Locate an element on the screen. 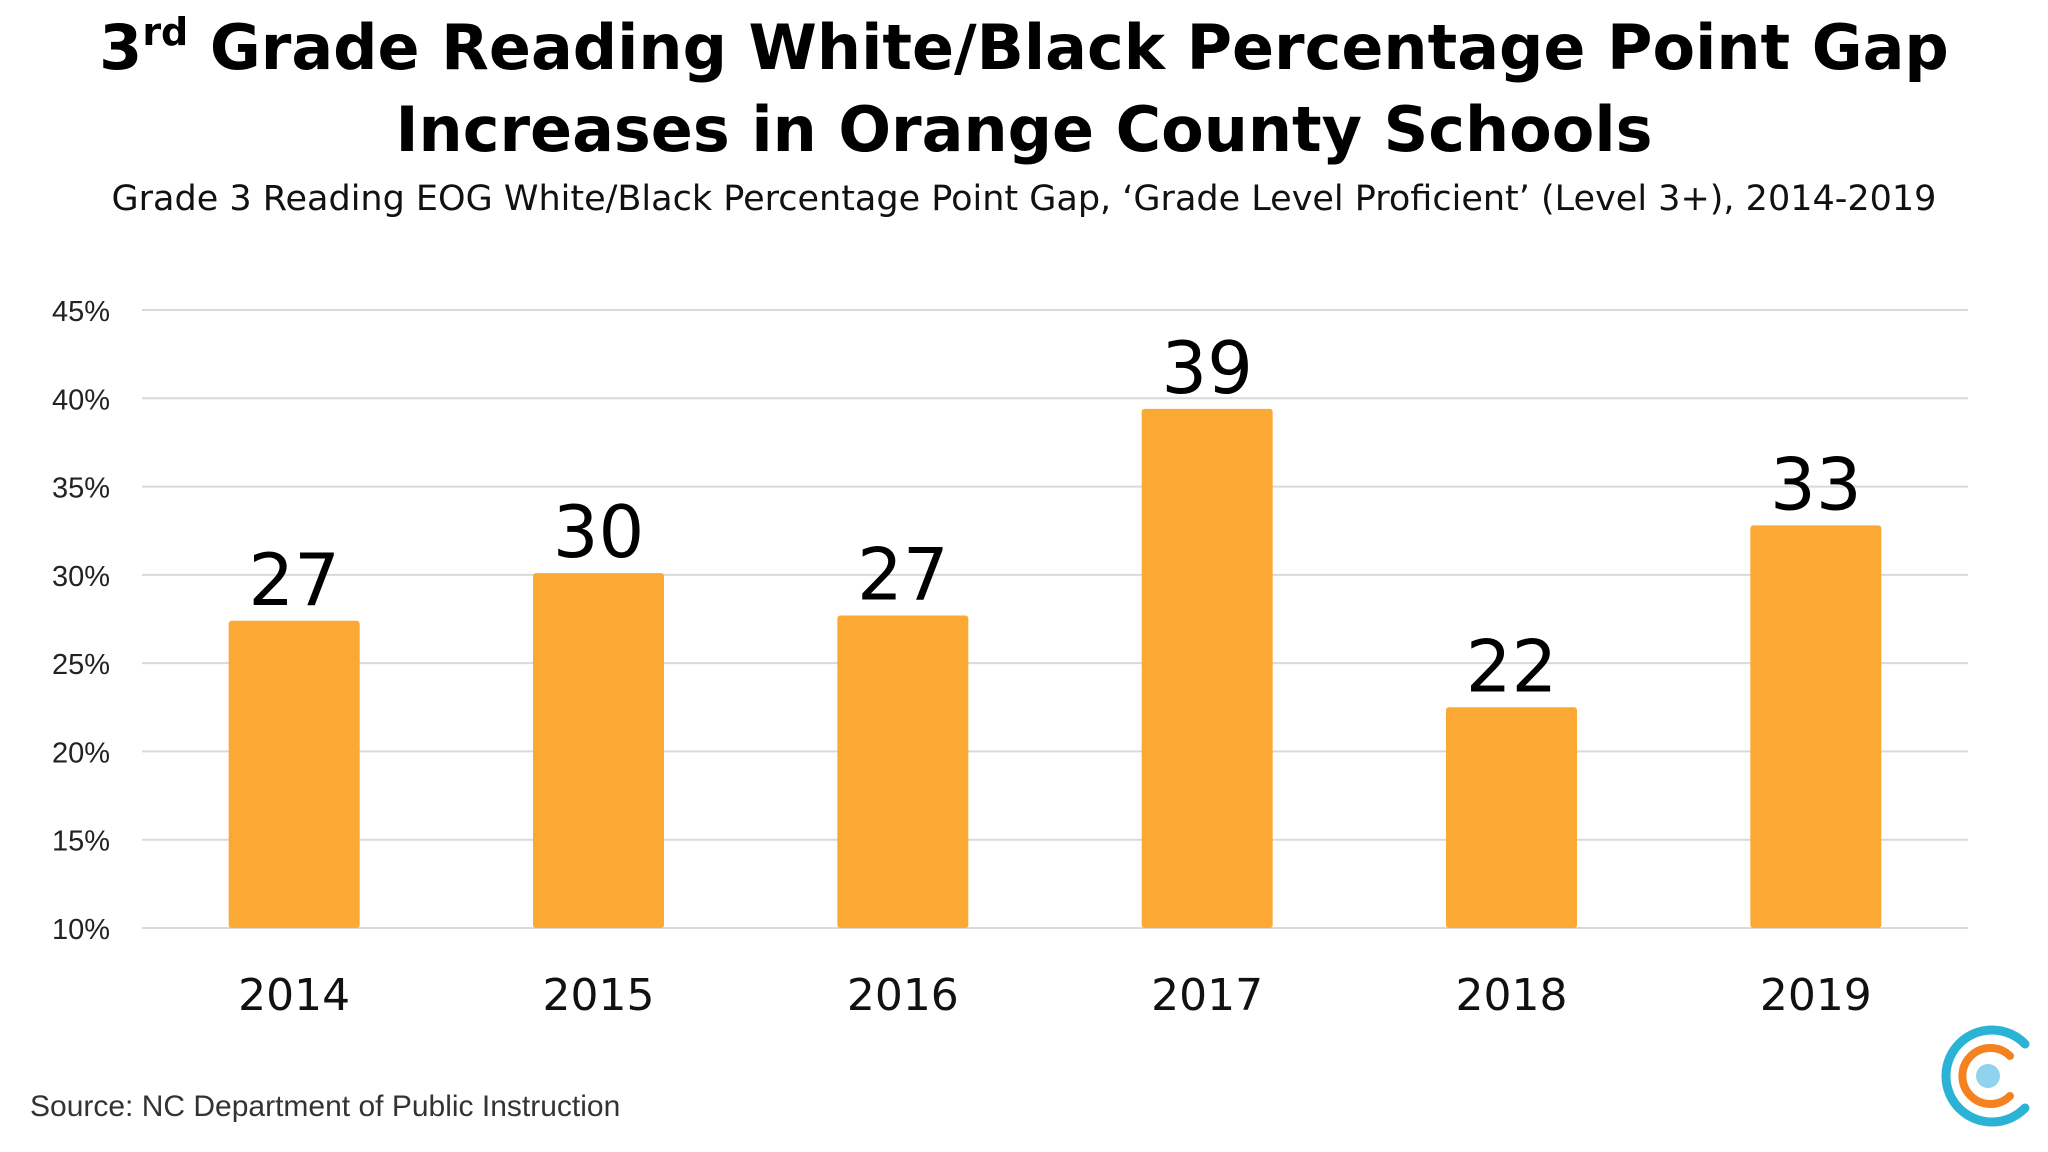  chart-title-line2: Increases in Orange County Schools is located at coordinates (1024, 129).